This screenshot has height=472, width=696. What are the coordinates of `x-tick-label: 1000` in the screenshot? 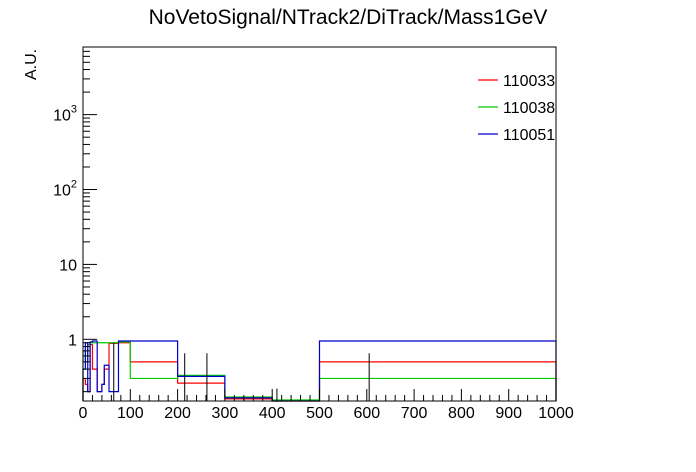 It's located at (556, 413).